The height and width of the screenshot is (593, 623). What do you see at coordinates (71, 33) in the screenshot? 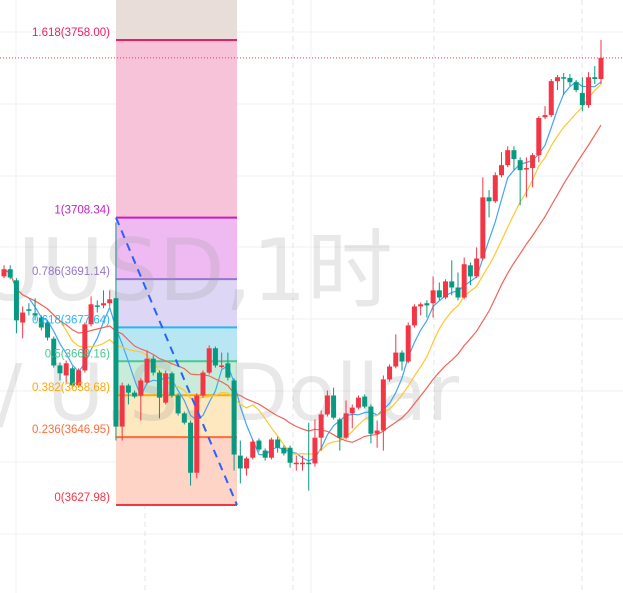
I see `fib-level-label: 1.618(3758.00)` at bounding box center [71, 33].